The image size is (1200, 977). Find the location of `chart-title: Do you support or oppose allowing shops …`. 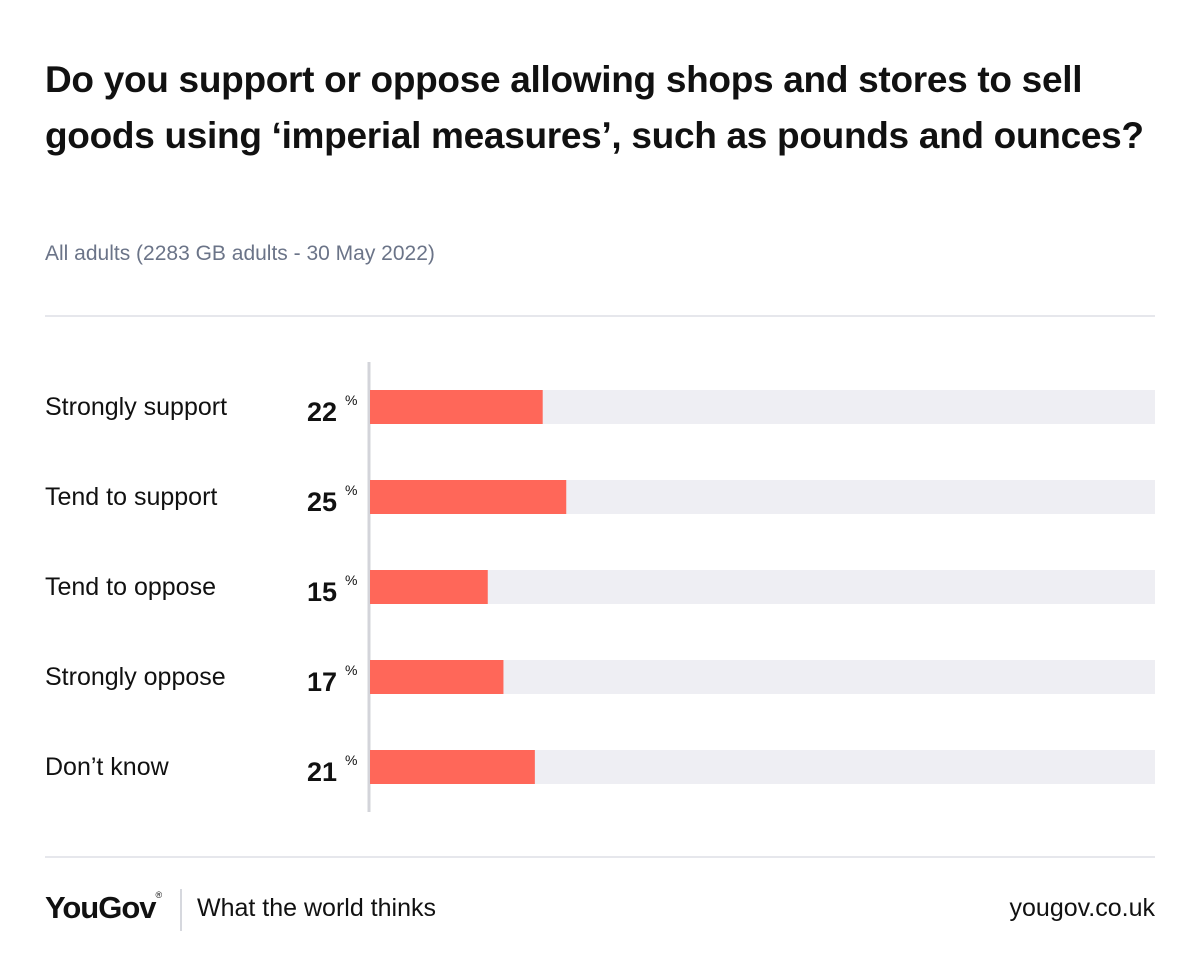

chart-title: Do you support or oppose allowing shops … is located at coordinates (594, 107).